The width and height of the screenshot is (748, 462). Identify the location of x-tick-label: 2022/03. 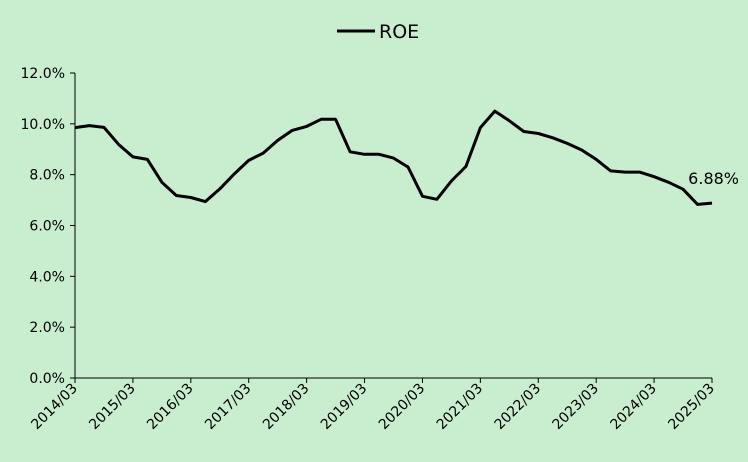
(518, 407).